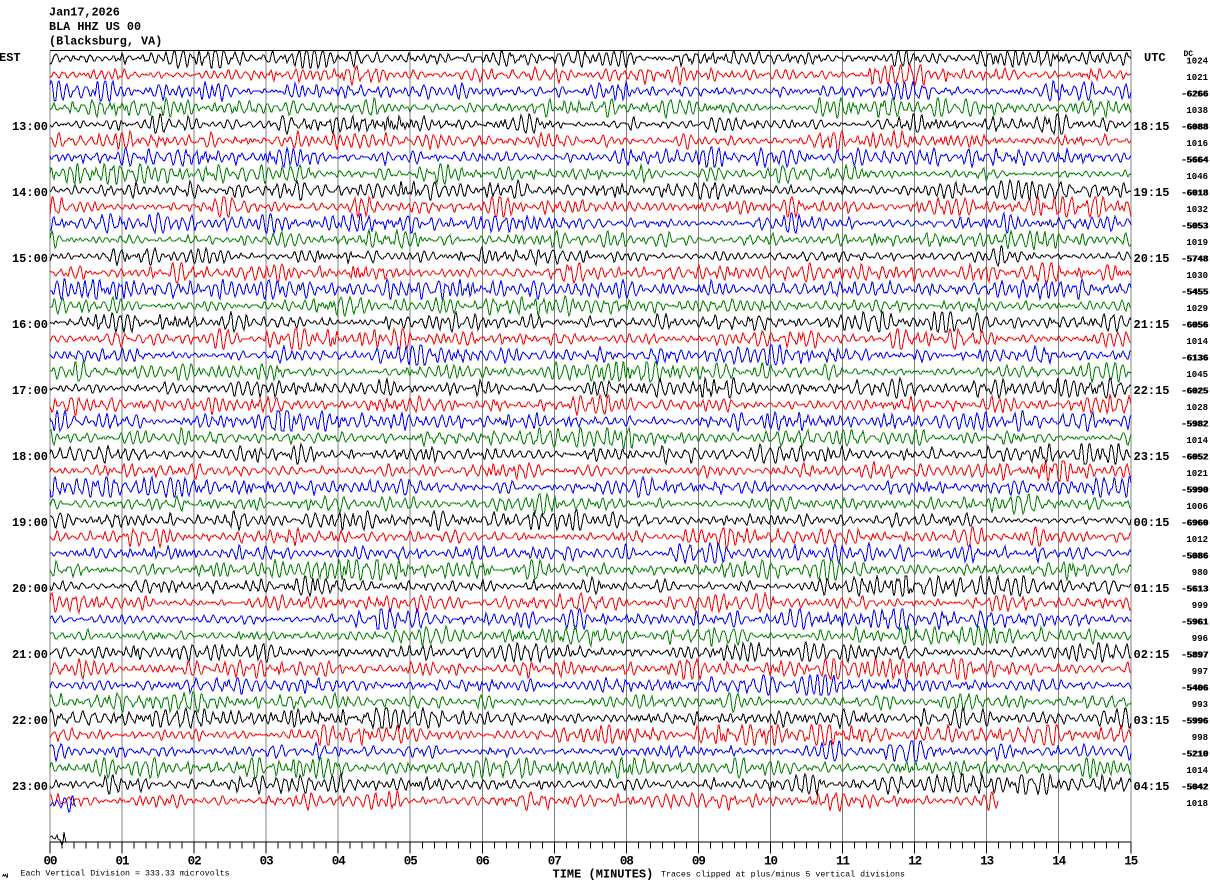  I want to click on svg-text: -6960, so click(1194, 523).